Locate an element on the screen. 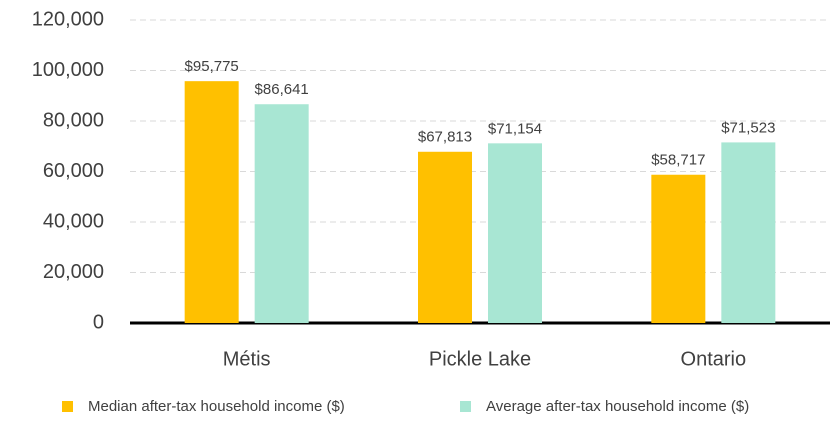 The image size is (831, 421). data-label: $58,717 is located at coordinates (678, 160).